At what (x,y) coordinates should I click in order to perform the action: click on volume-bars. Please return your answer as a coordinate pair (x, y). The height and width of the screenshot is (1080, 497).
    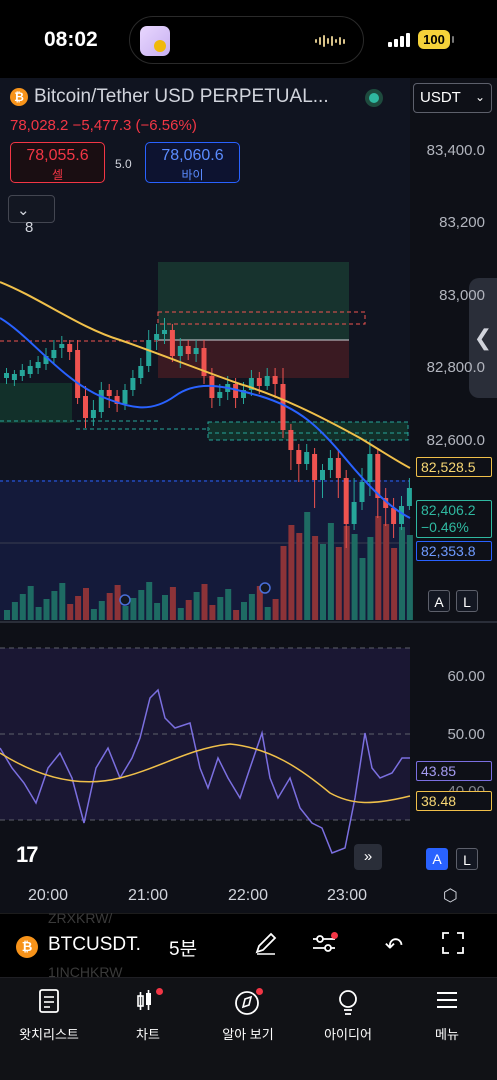
    Looking at the image, I should click on (208, 566).